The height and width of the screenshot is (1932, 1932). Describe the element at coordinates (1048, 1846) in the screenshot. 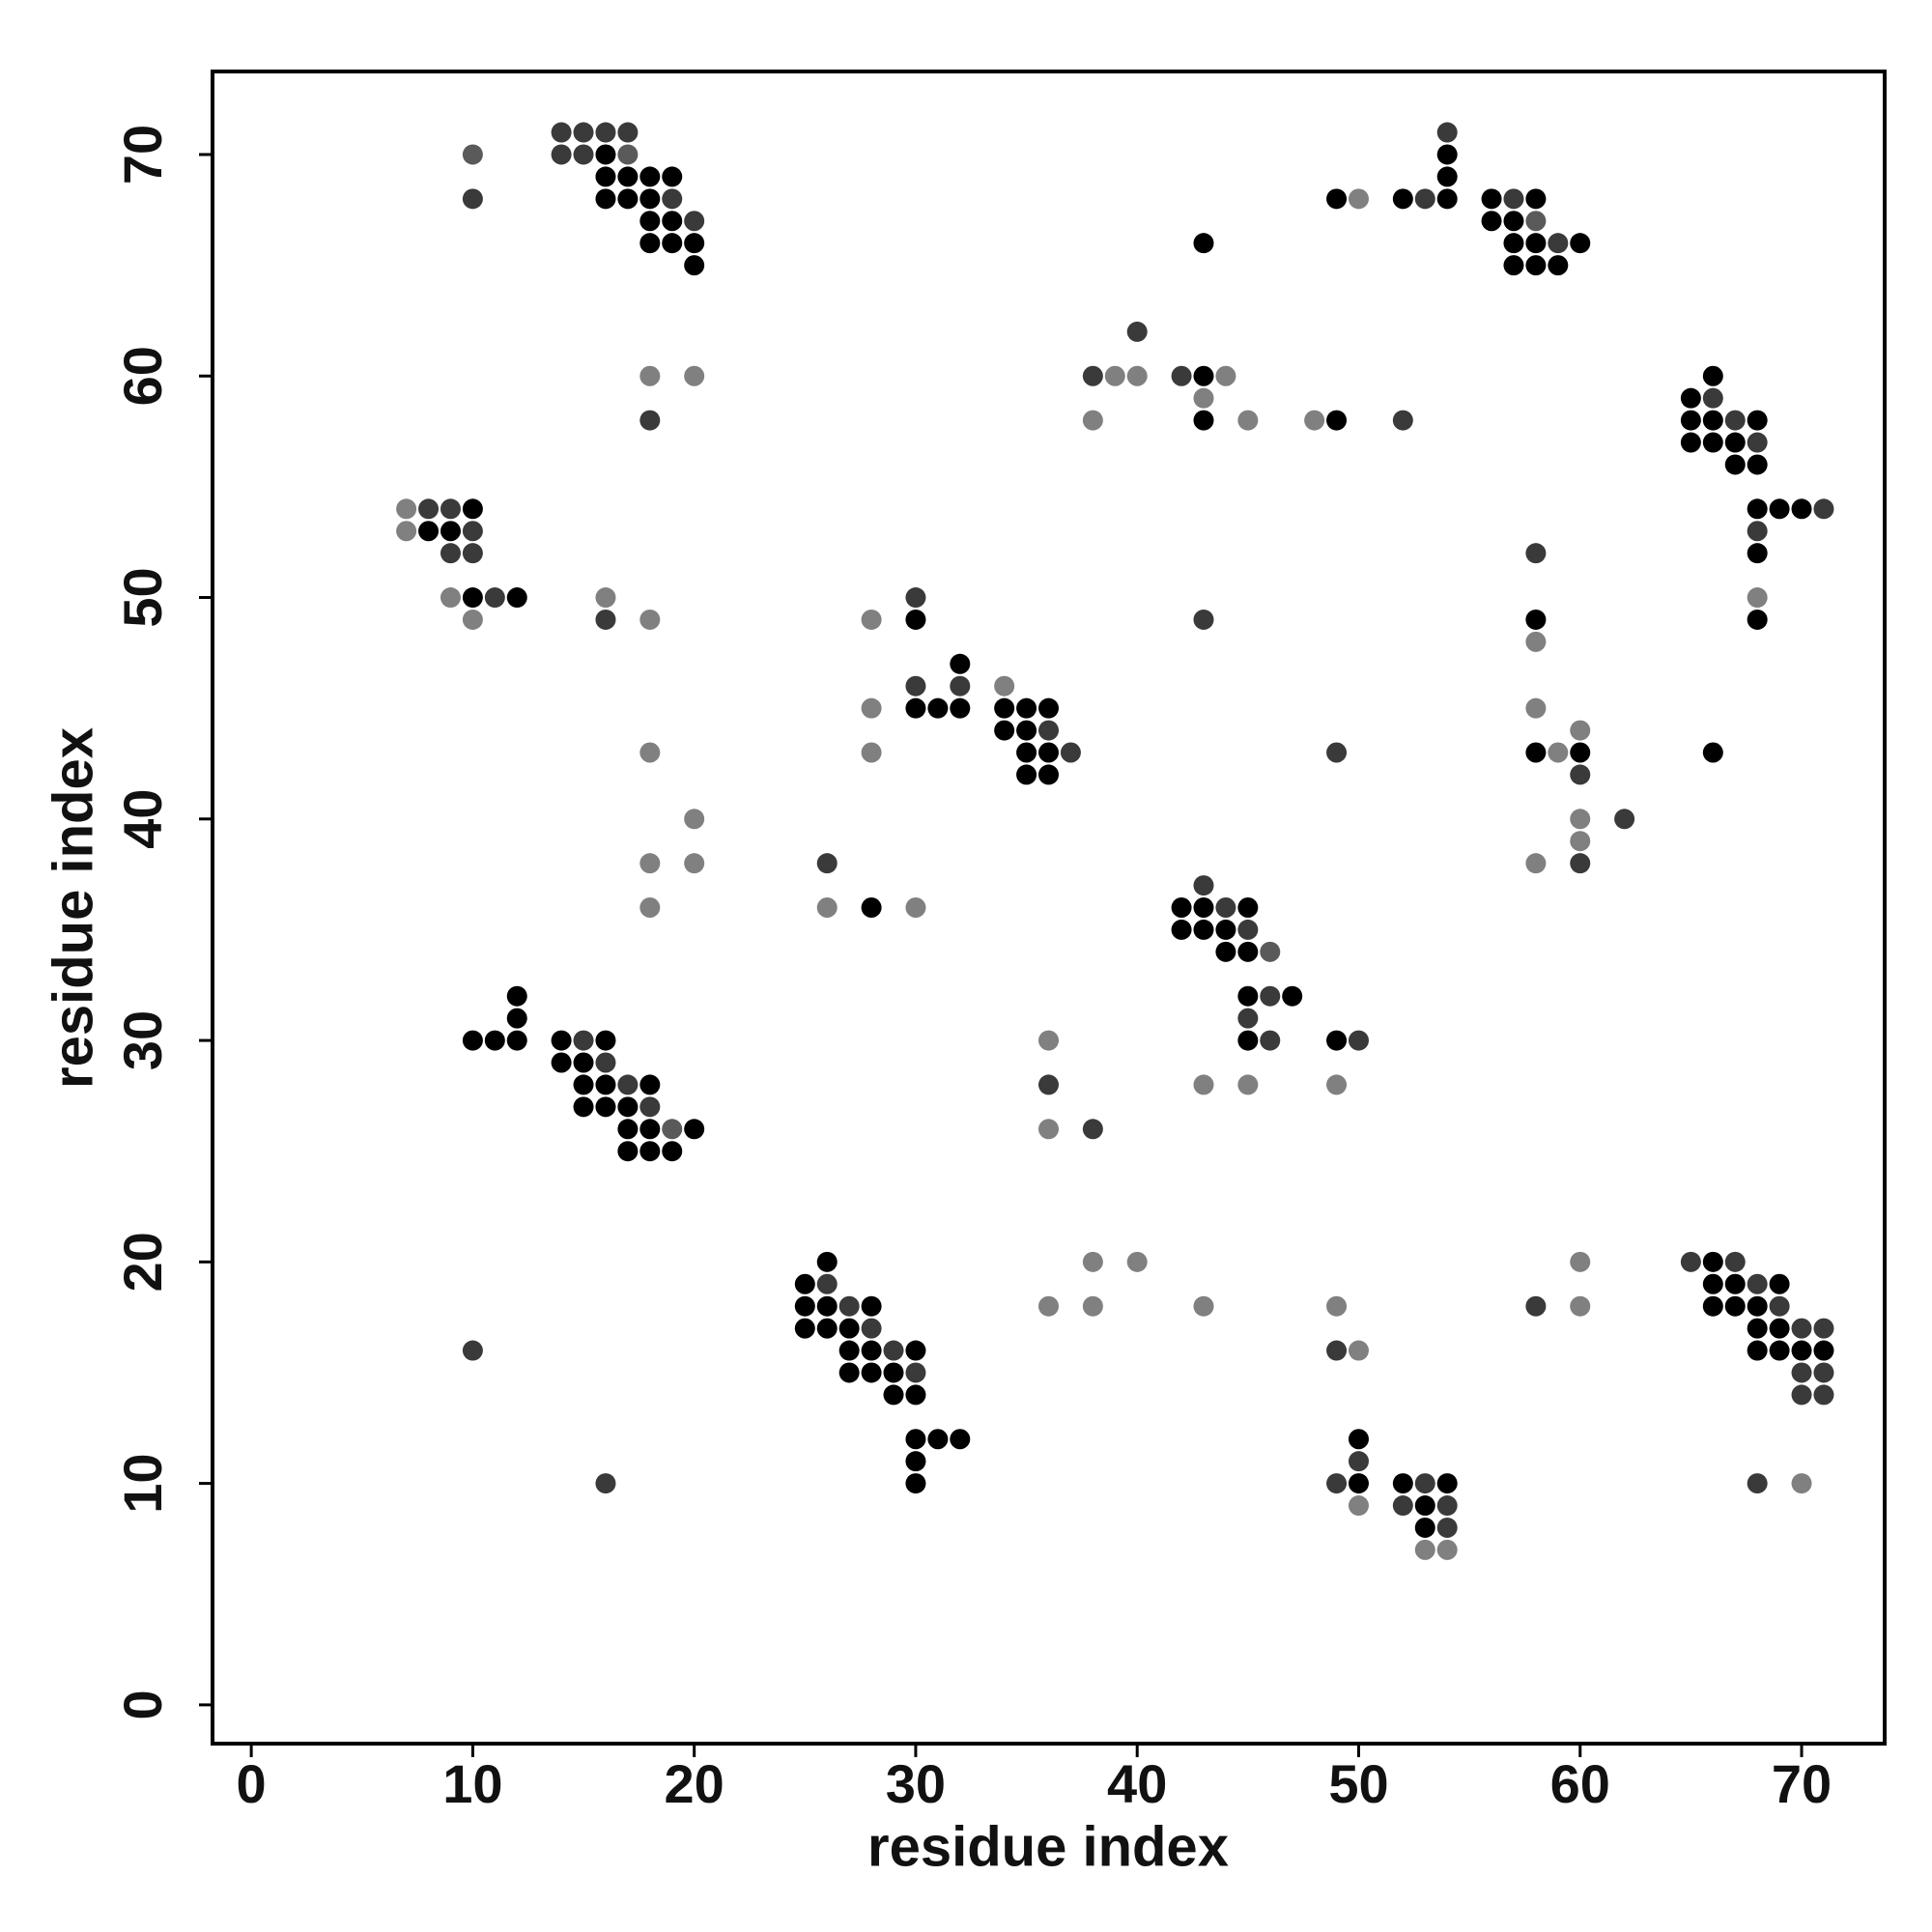

I see `x-axis-title: residue index` at that location.